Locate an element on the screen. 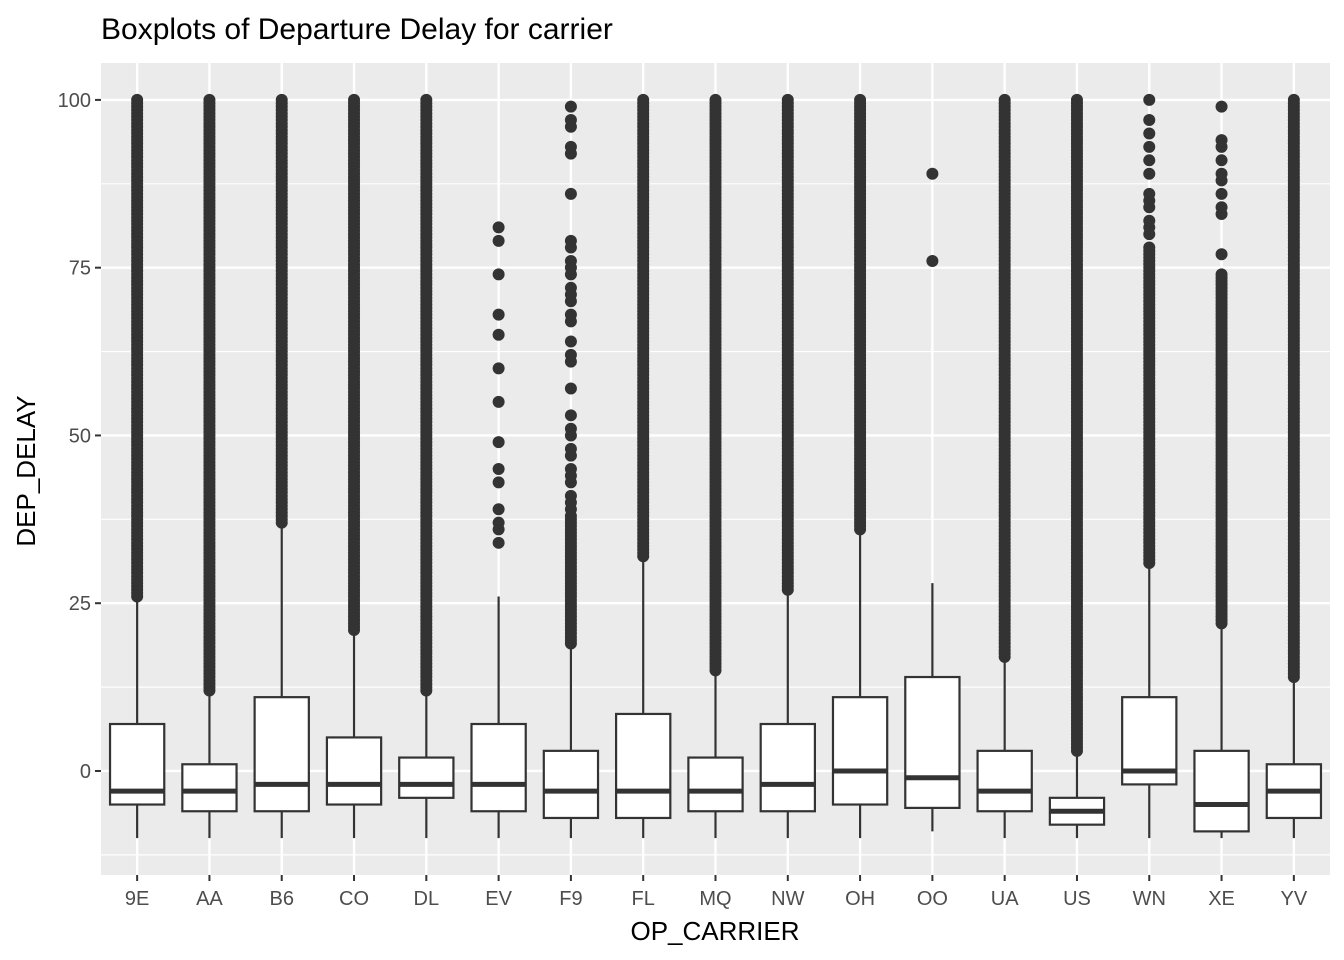 The height and width of the screenshot is (960, 1344). x-tick-label: OO is located at coordinates (932, 899).